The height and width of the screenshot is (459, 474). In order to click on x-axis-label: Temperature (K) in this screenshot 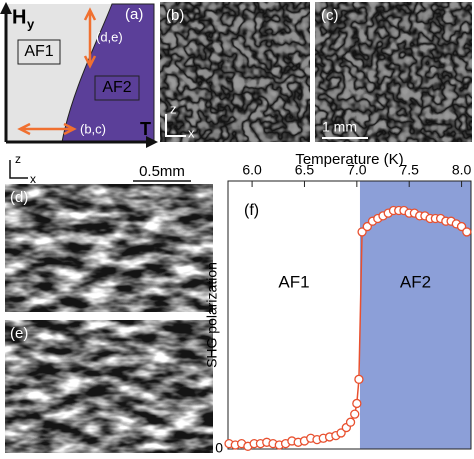, I will do `click(349, 159)`.